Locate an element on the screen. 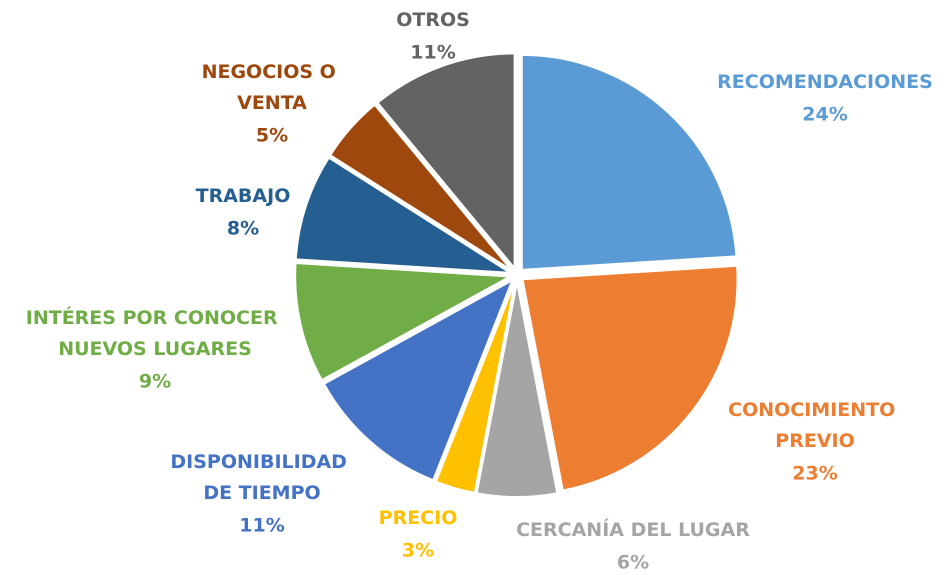  value-label: 3% is located at coordinates (418, 551).